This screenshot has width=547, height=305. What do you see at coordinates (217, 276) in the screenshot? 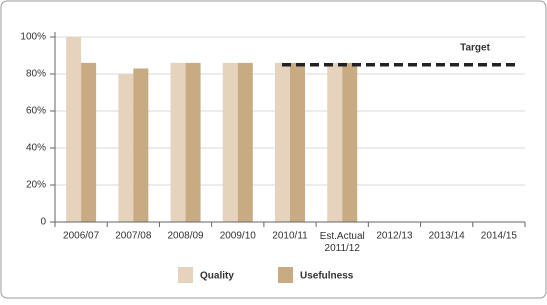
I see `legend-label: Quality` at bounding box center [217, 276].